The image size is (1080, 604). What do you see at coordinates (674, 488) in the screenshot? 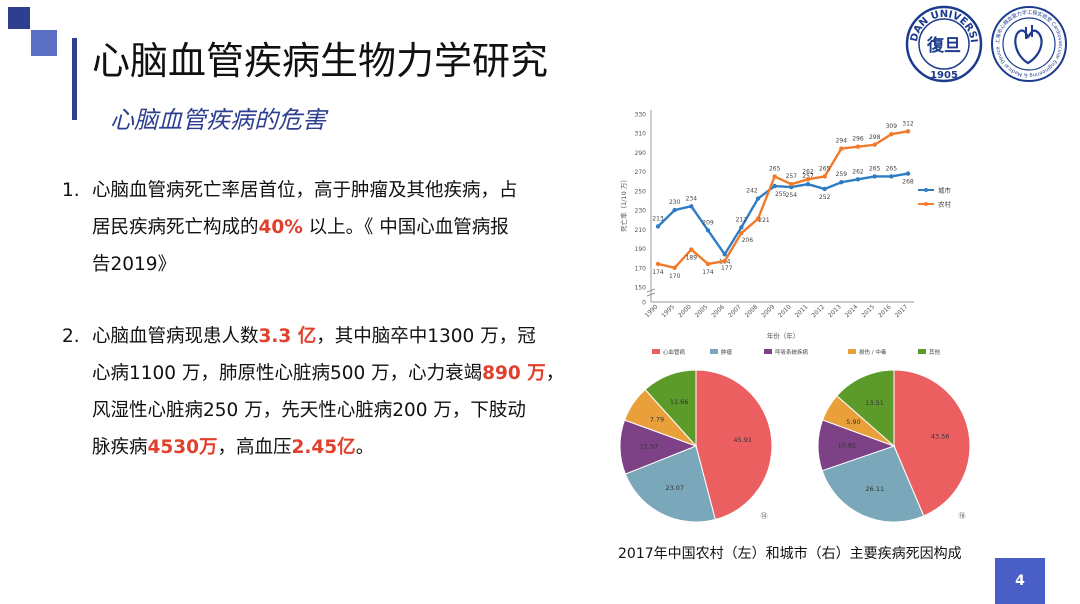
I see `pie-slice-label: 23.07` at bounding box center [674, 488].